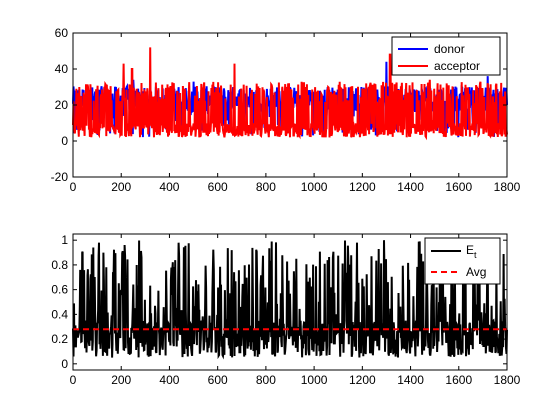 This screenshot has width=560, height=420. I want to click on bottom-legend-box, so click(462, 261).